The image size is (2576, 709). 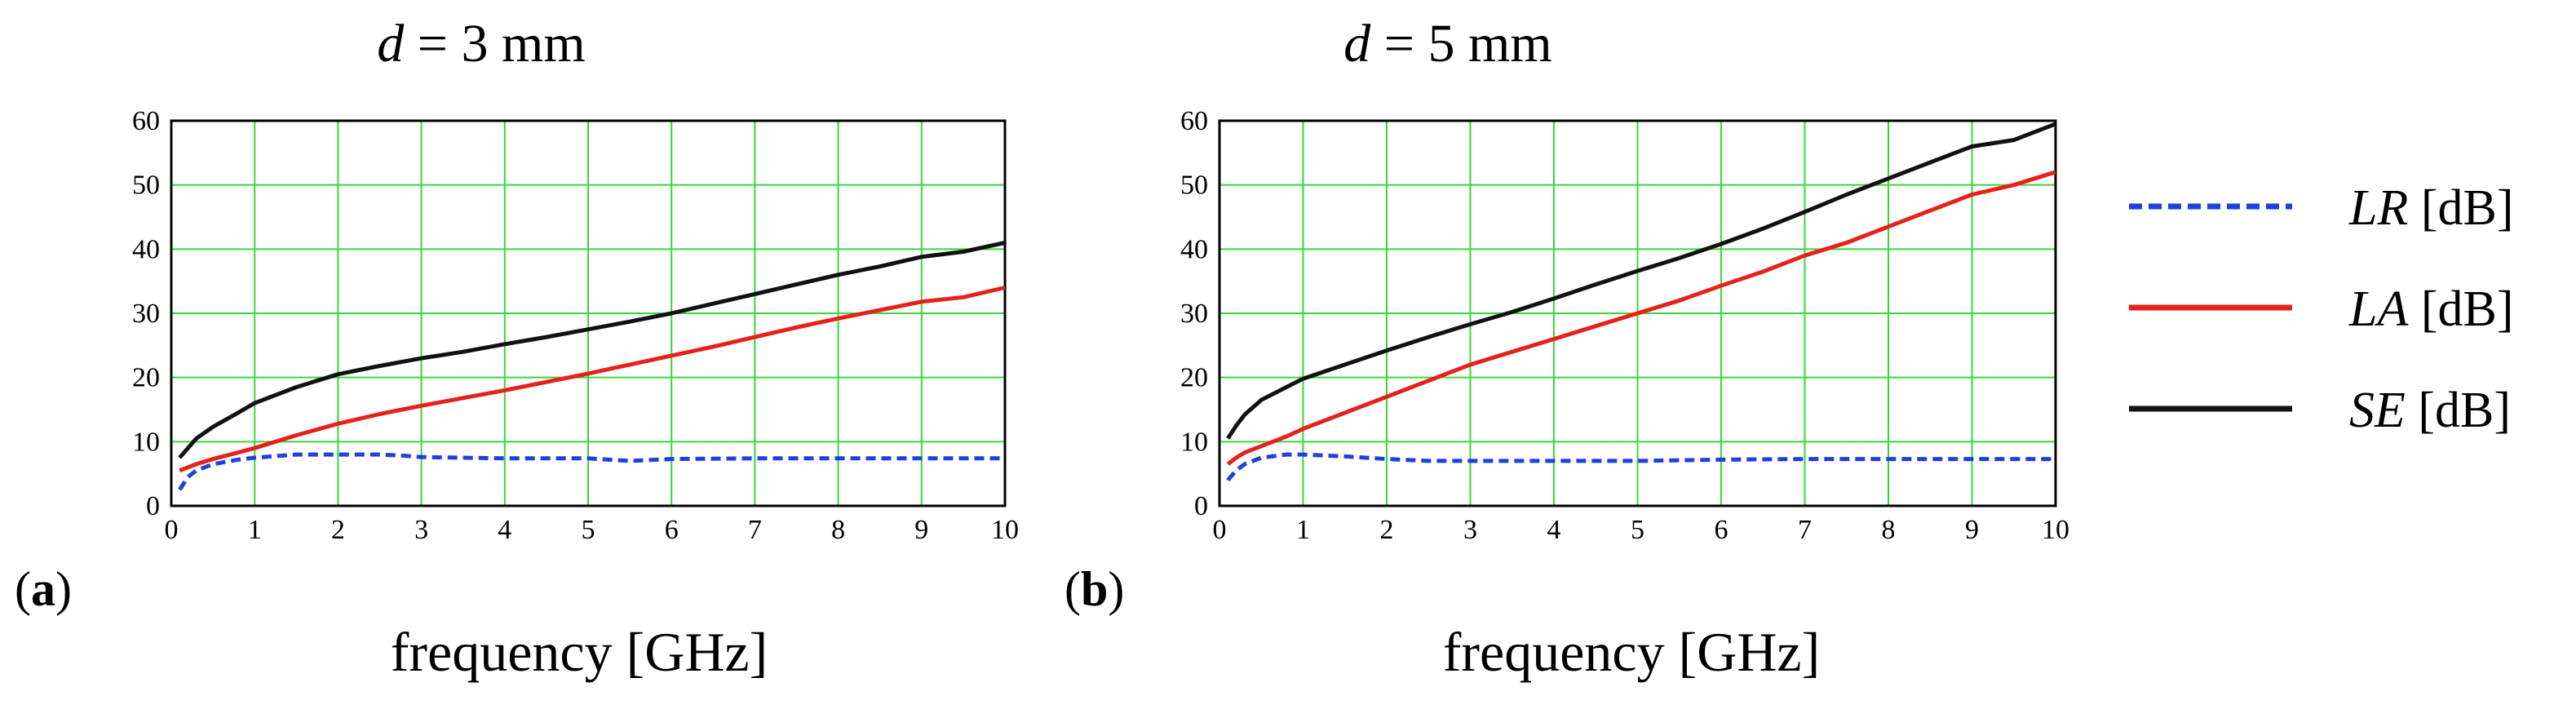 I want to click on chart-title-rest: = 3 mm, so click(x=494, y=44).